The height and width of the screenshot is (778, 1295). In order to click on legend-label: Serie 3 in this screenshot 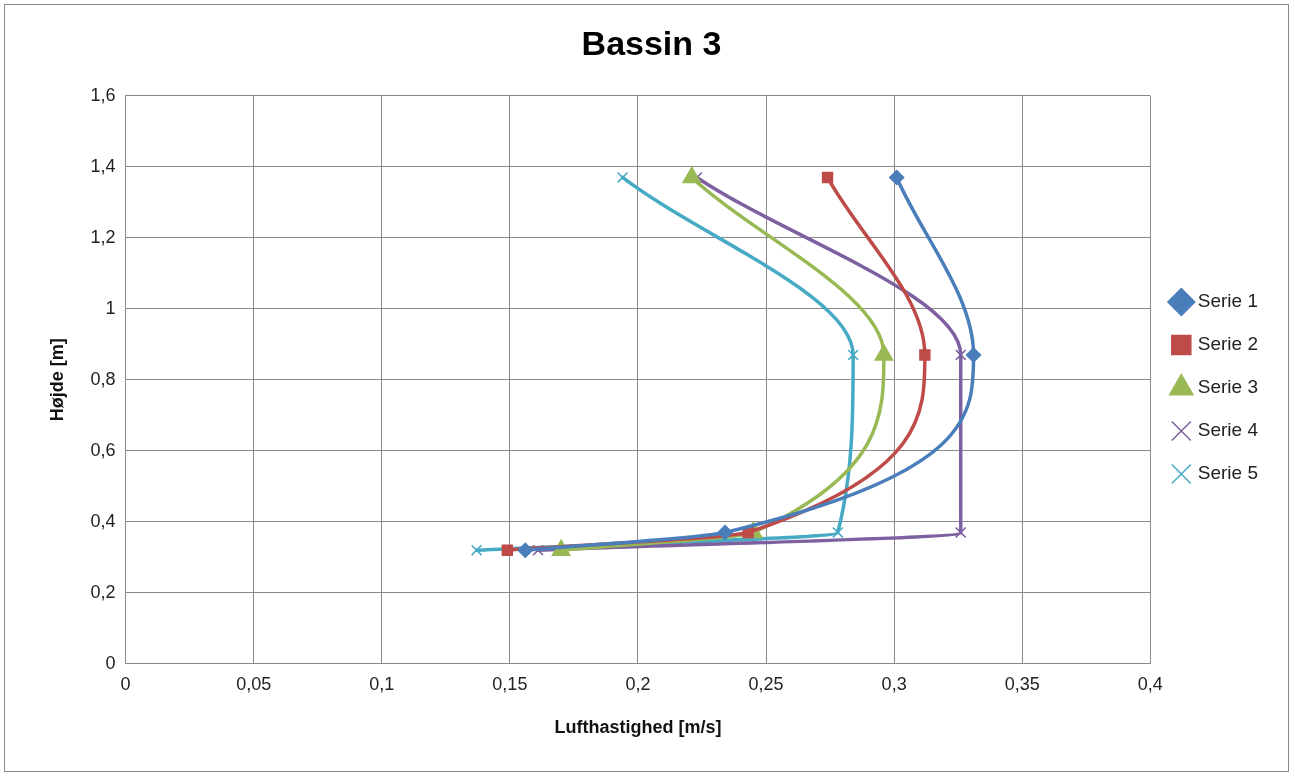, I will do `click(1227, 387)`.